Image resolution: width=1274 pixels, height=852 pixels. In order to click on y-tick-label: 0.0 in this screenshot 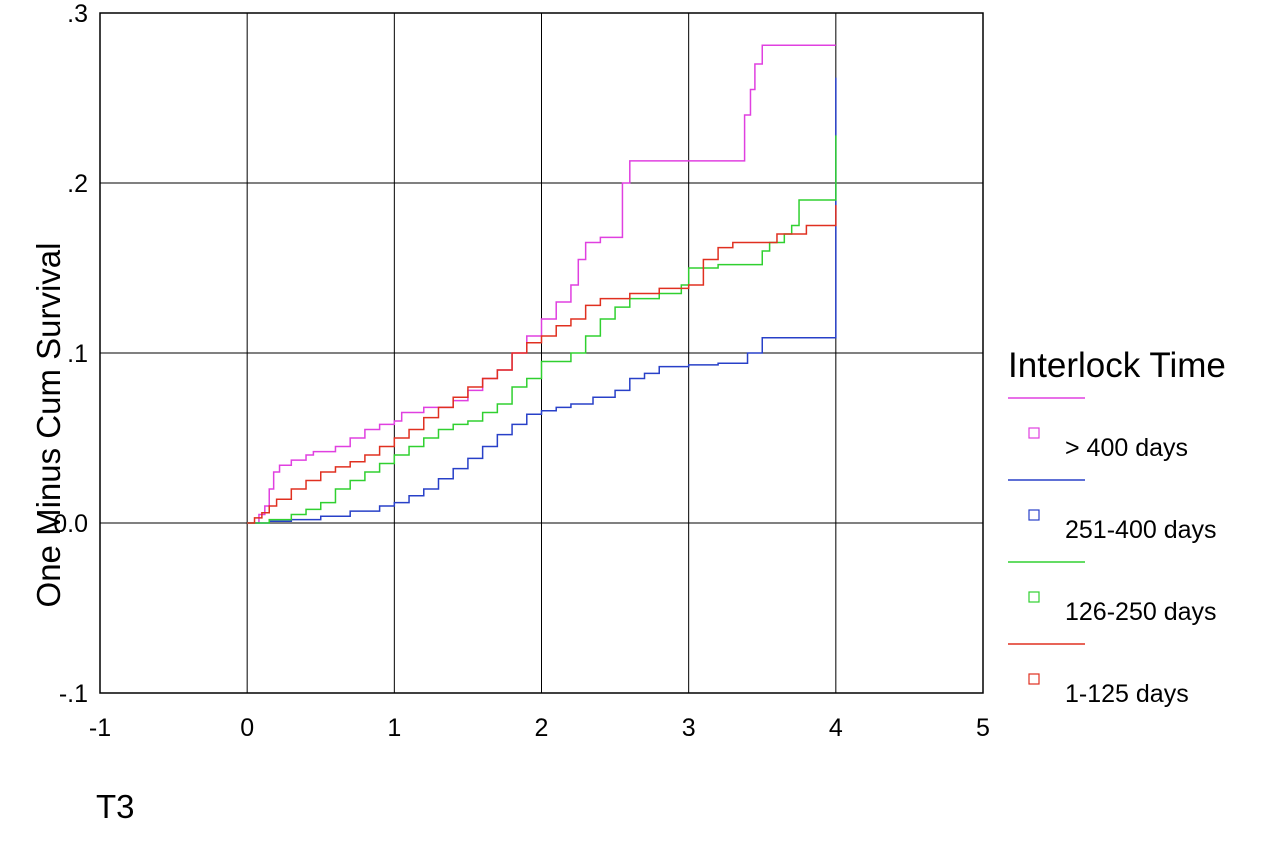, I will do `click(70, 524)`.